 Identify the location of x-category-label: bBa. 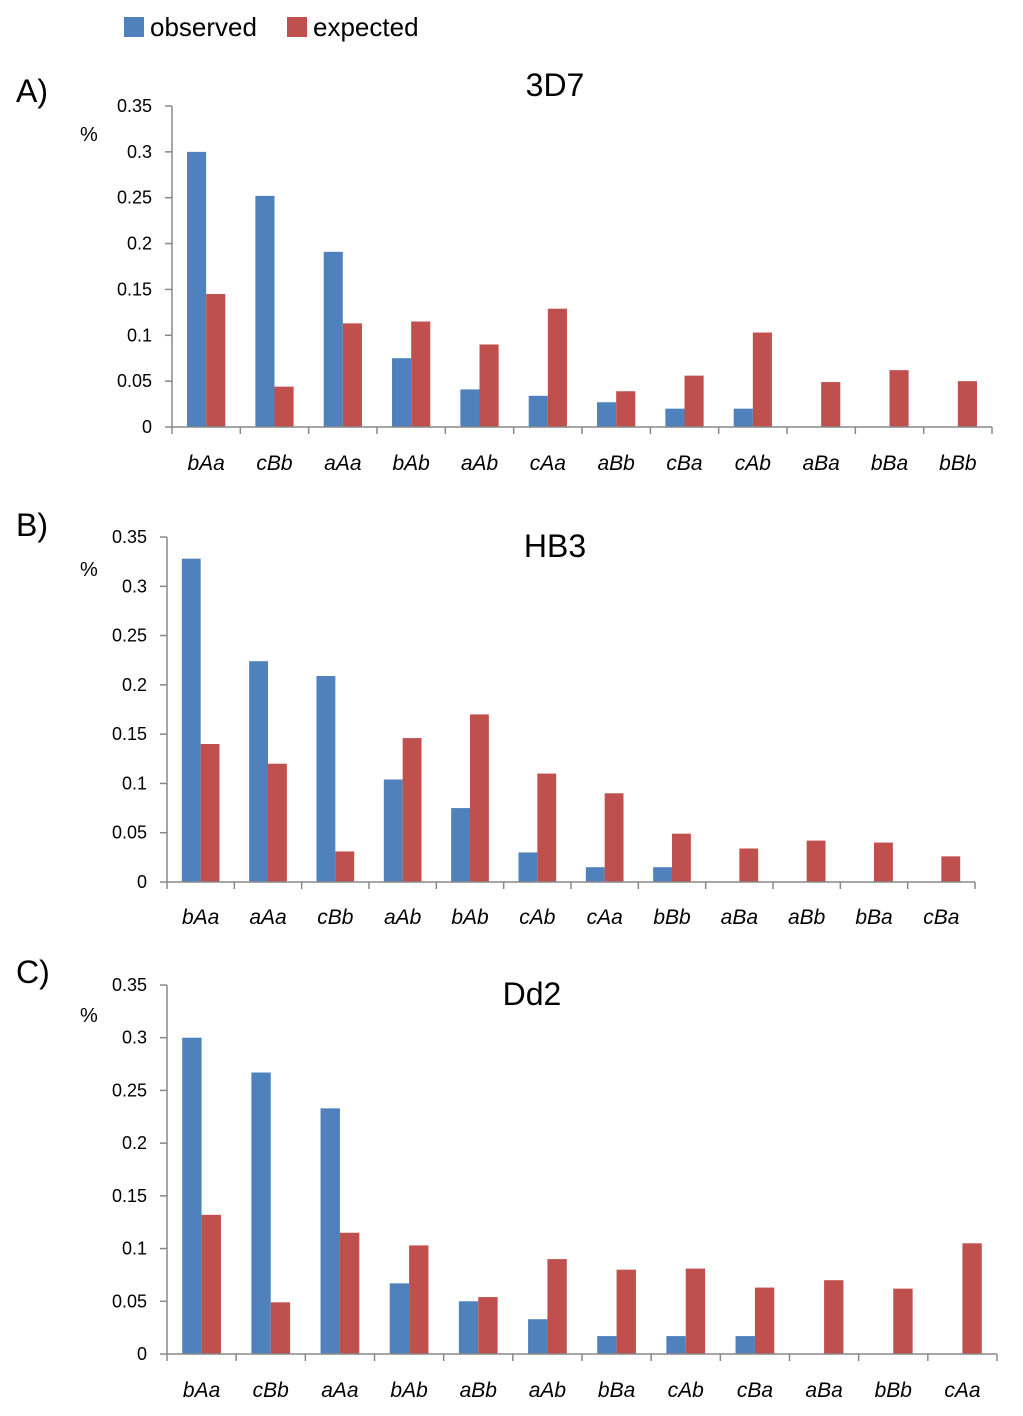
(873, 917).